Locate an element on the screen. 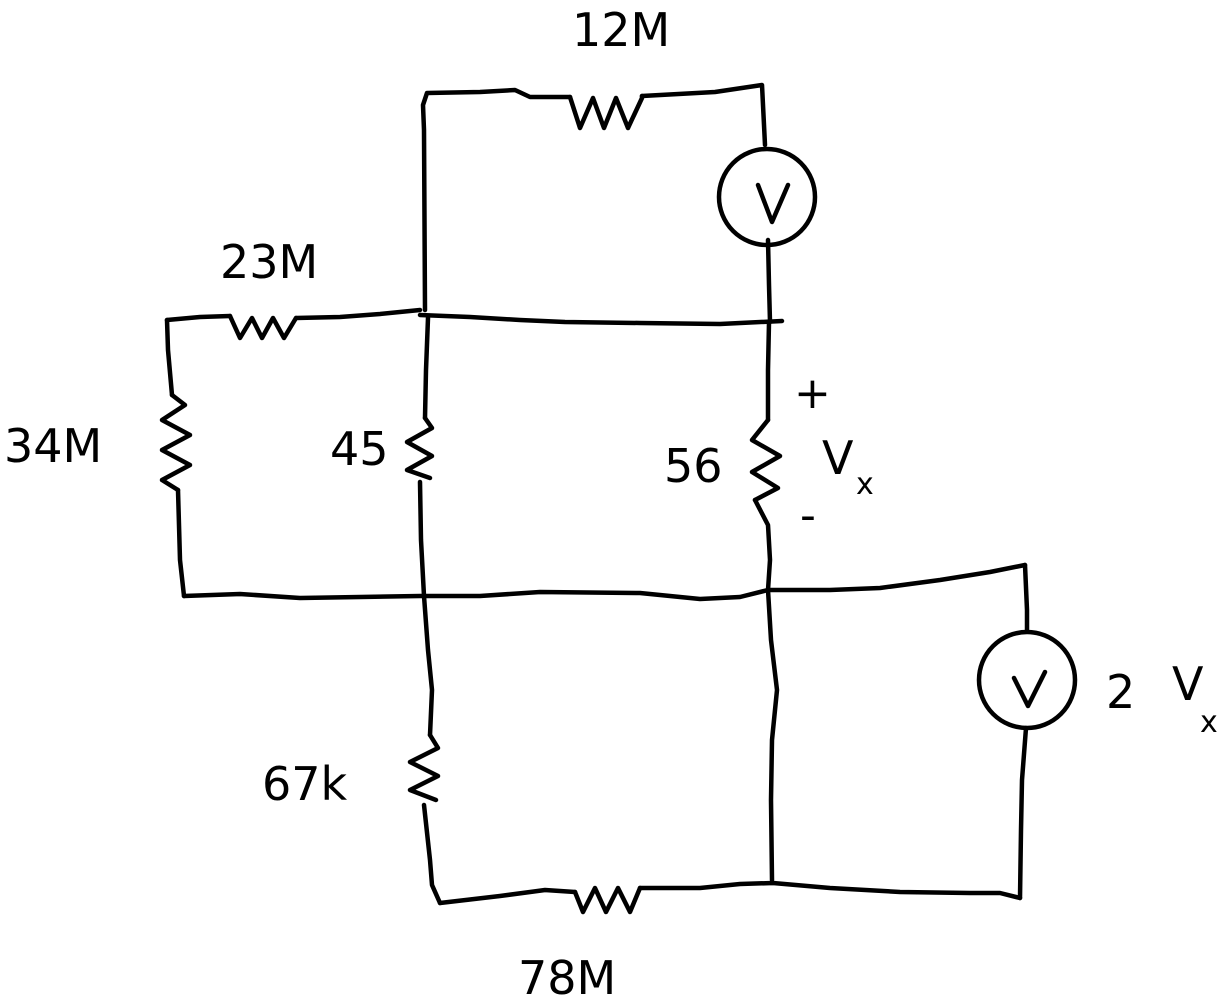 The width and height of the screenshot is (1229, 999). voltage-source-top is located at coordinates (767, 197).